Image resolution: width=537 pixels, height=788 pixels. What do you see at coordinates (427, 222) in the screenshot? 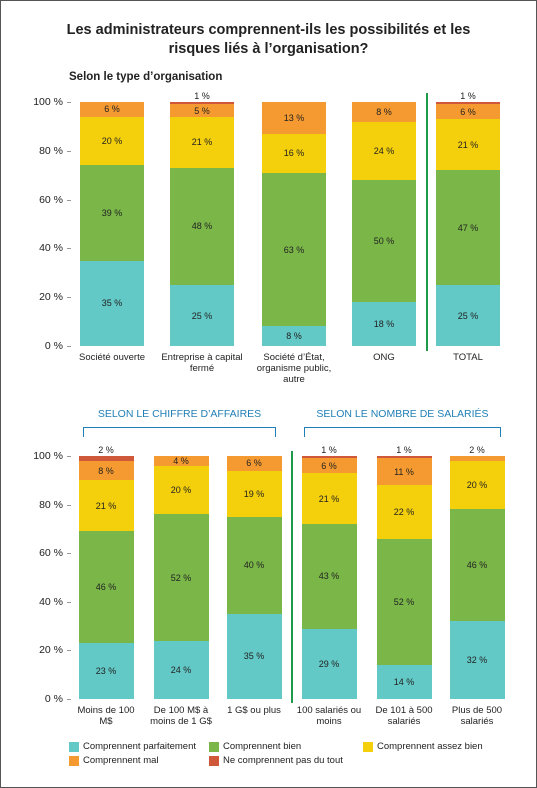
I see `divider` at bounding box center [427, 222].